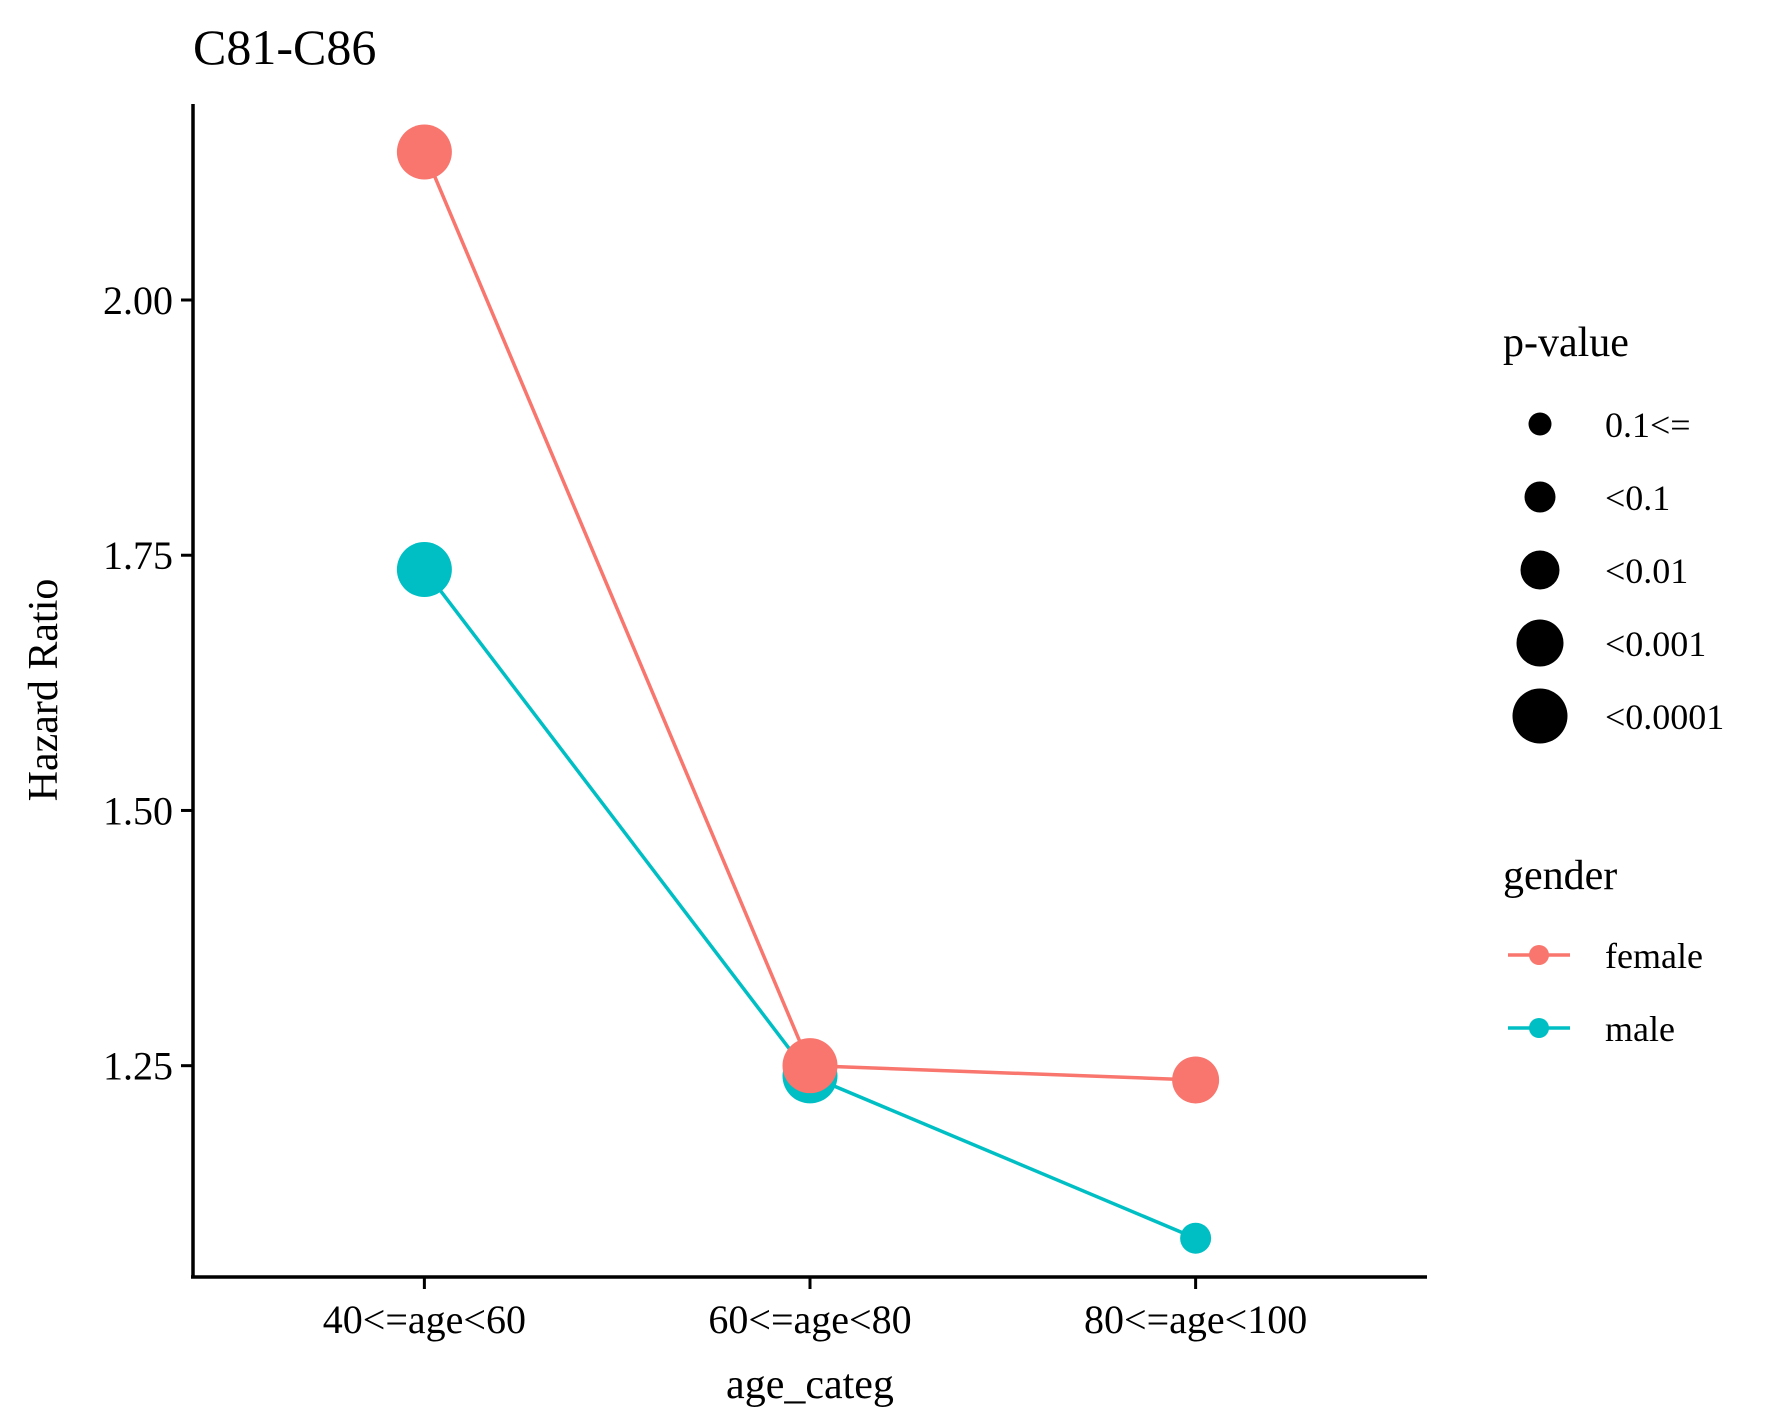  Describe the element at coordinates (1664, 717) in the screenshot. I see `legend-pvalue-label: <0.0001` at that location.